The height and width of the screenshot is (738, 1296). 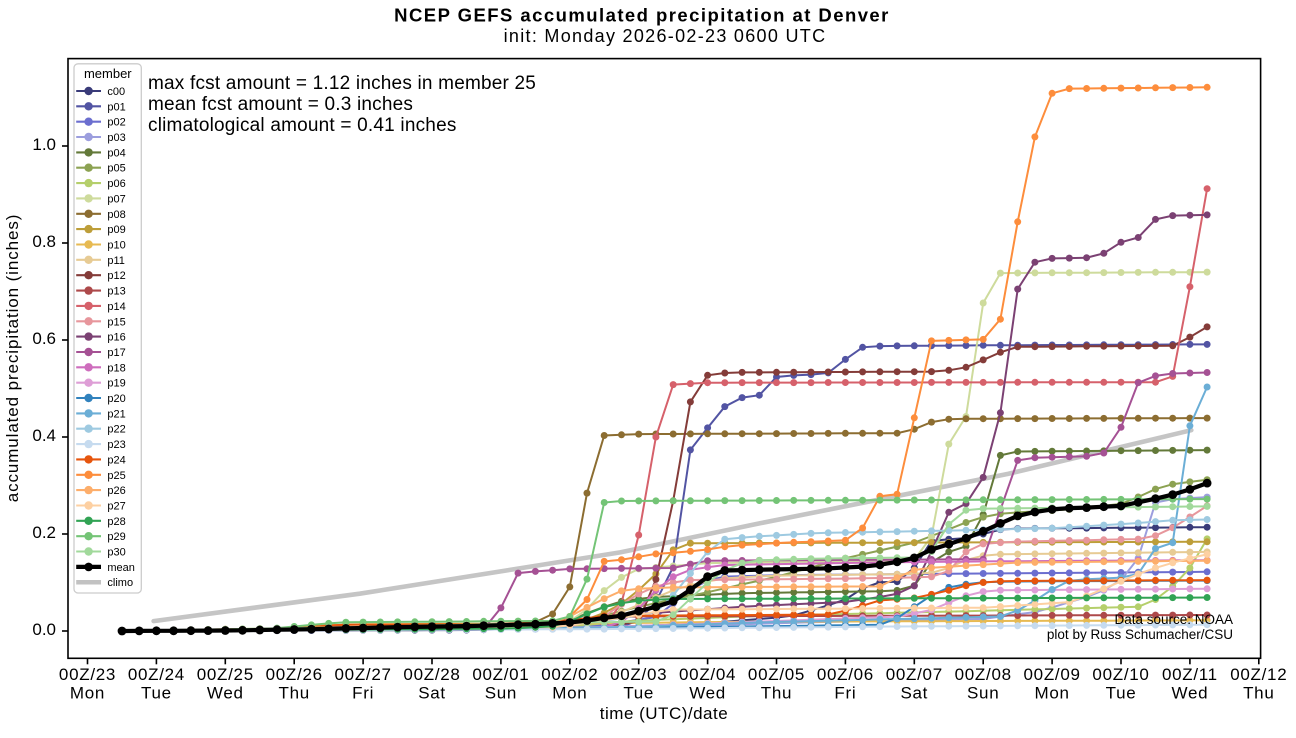 What do you see at coordinates (664, 713) in the screenshot?
I see `svg-text: time (UTC)/date` at bounding box center [664, 713].